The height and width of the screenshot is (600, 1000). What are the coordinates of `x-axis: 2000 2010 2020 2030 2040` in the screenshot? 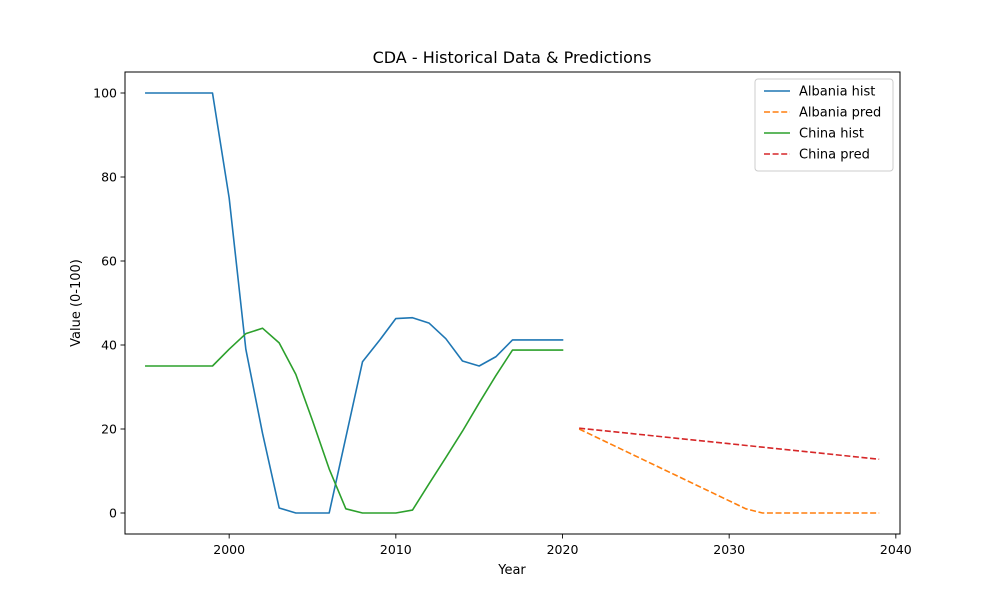 It's located at (562, 545).